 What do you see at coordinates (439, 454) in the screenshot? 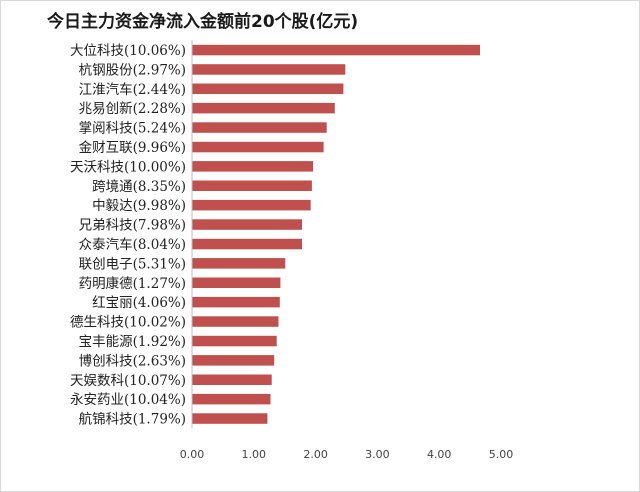
I see `x-tick-label: 4.00` at bounding box center [439, 454].